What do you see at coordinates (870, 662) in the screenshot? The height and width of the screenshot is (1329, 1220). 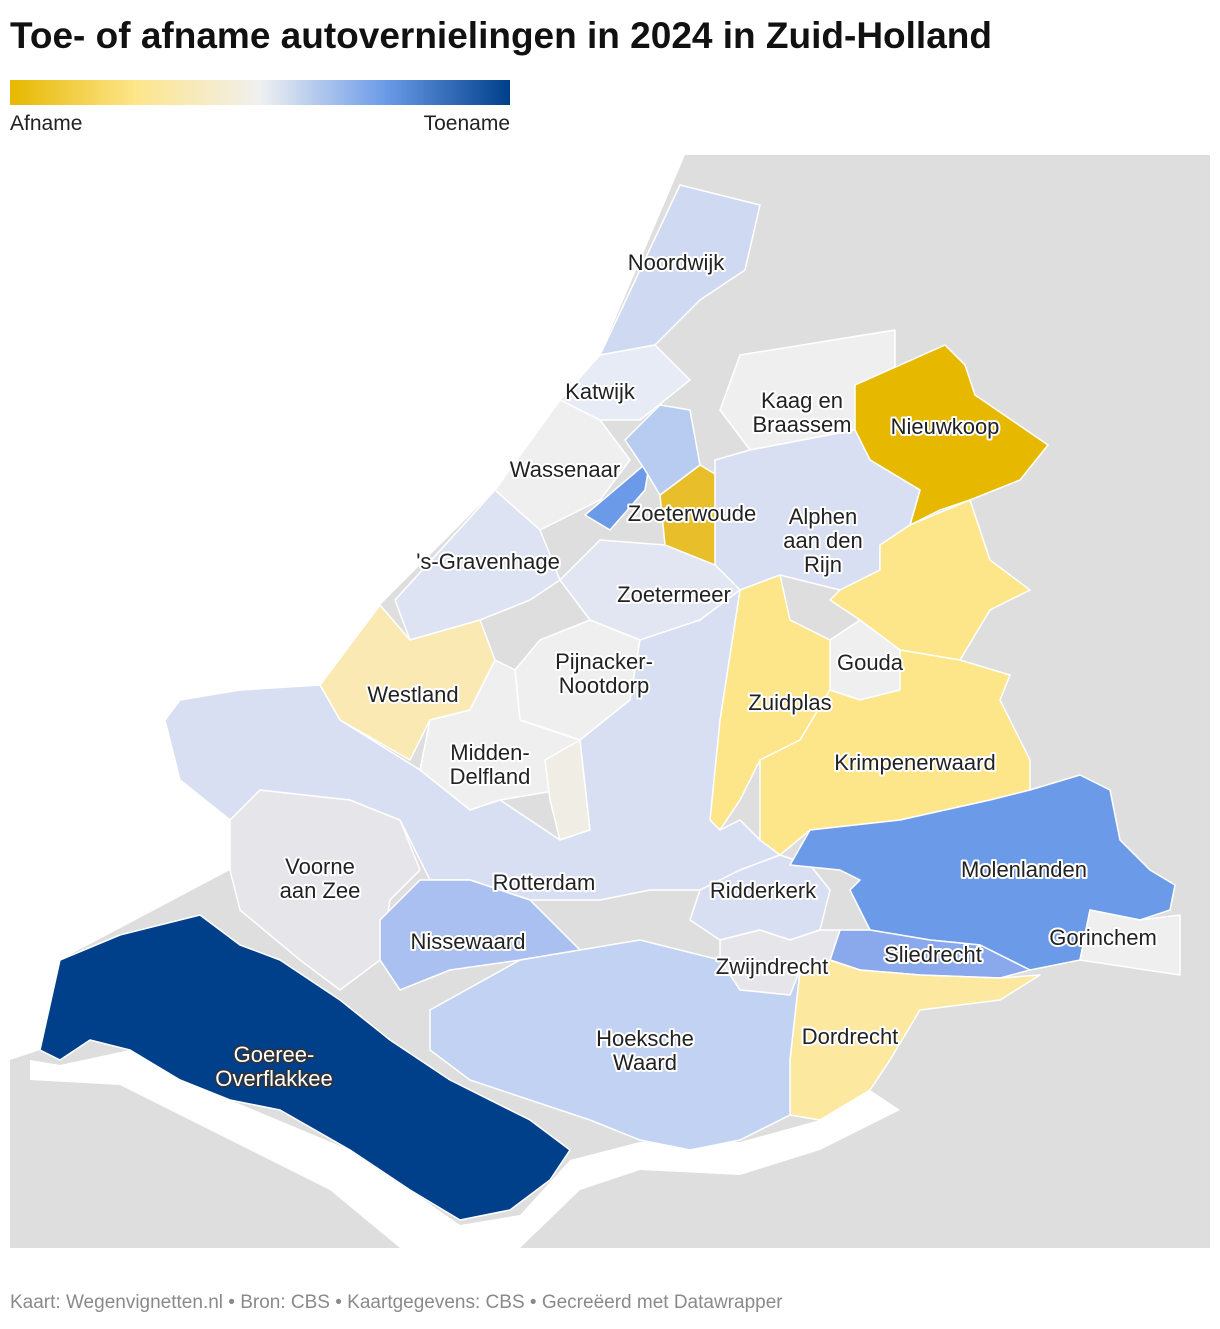 I see `region-label: Gouda` at bounding box center [870, 662].